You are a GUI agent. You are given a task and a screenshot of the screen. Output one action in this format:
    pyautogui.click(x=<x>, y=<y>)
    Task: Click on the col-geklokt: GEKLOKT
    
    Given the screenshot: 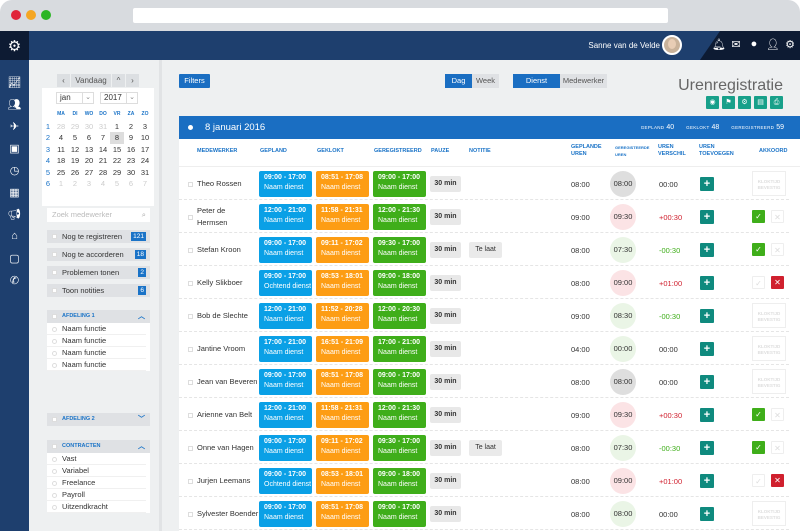 What is the action you would take?
    pyautogui.click(x=330, y=151)
    